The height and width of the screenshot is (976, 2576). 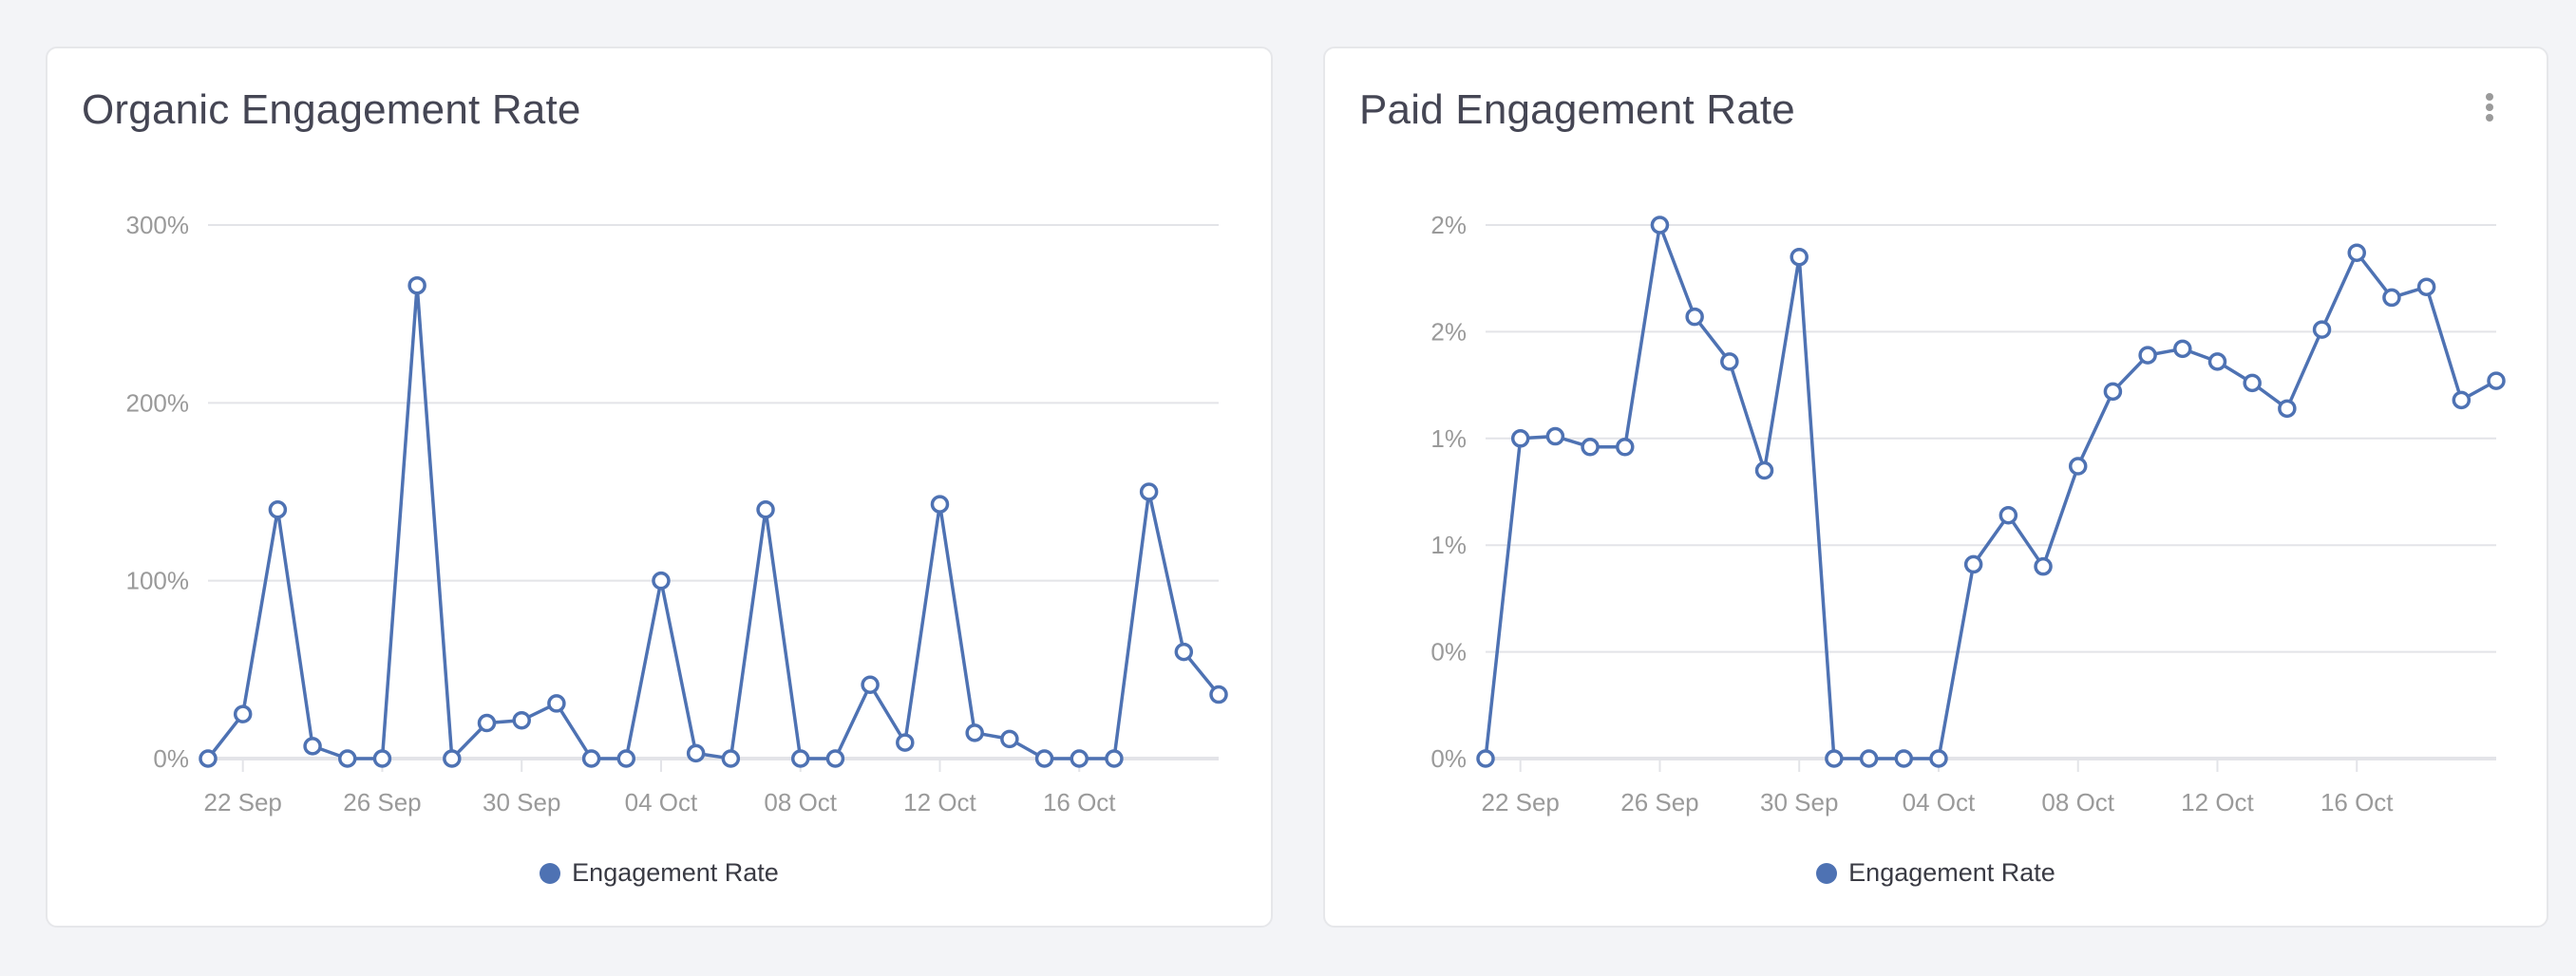 What do you see at coordinates (158, 402) in the screenshot?
I see `y-tick-label: 200%` at bounding box center [158, 402].